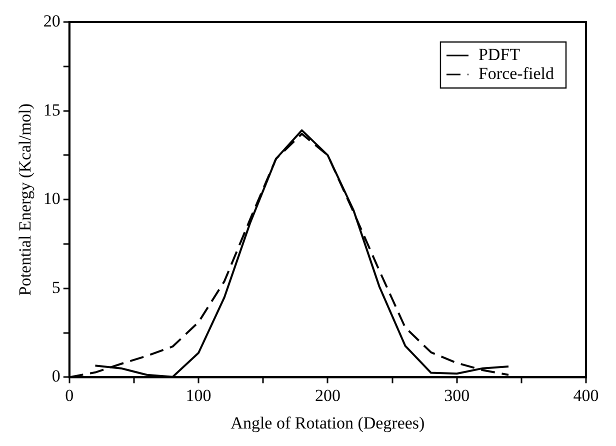  Describe the element at coordinates (327, 422) in the screenshot. I see `x-axis-title: Angle of Rotation (Degrees)` at that location.